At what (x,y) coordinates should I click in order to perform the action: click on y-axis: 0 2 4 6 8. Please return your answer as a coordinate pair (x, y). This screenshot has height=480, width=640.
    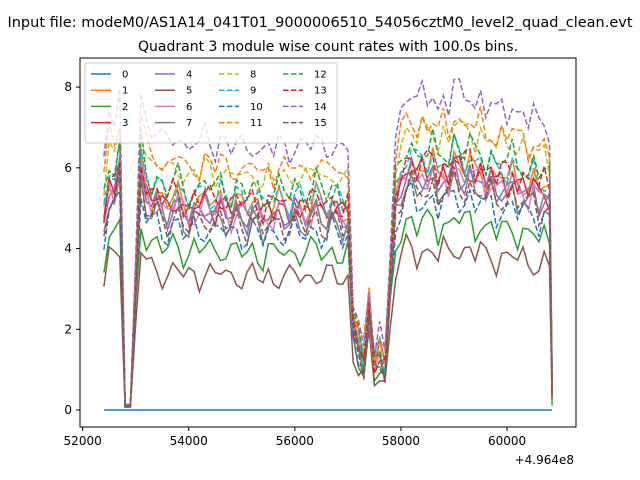
    Looking at the image, I should click on (72, 248).